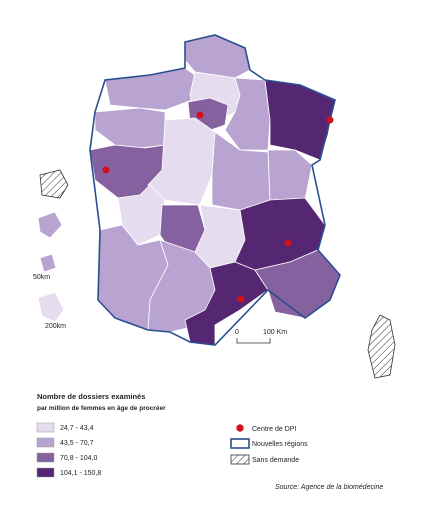 This screenshot has height=523, width=441. What do you see at coordinates (77, 443) in the screenshot?
I see `legend-label: 43,5 - 70,7` at bounding box center [77, 443].